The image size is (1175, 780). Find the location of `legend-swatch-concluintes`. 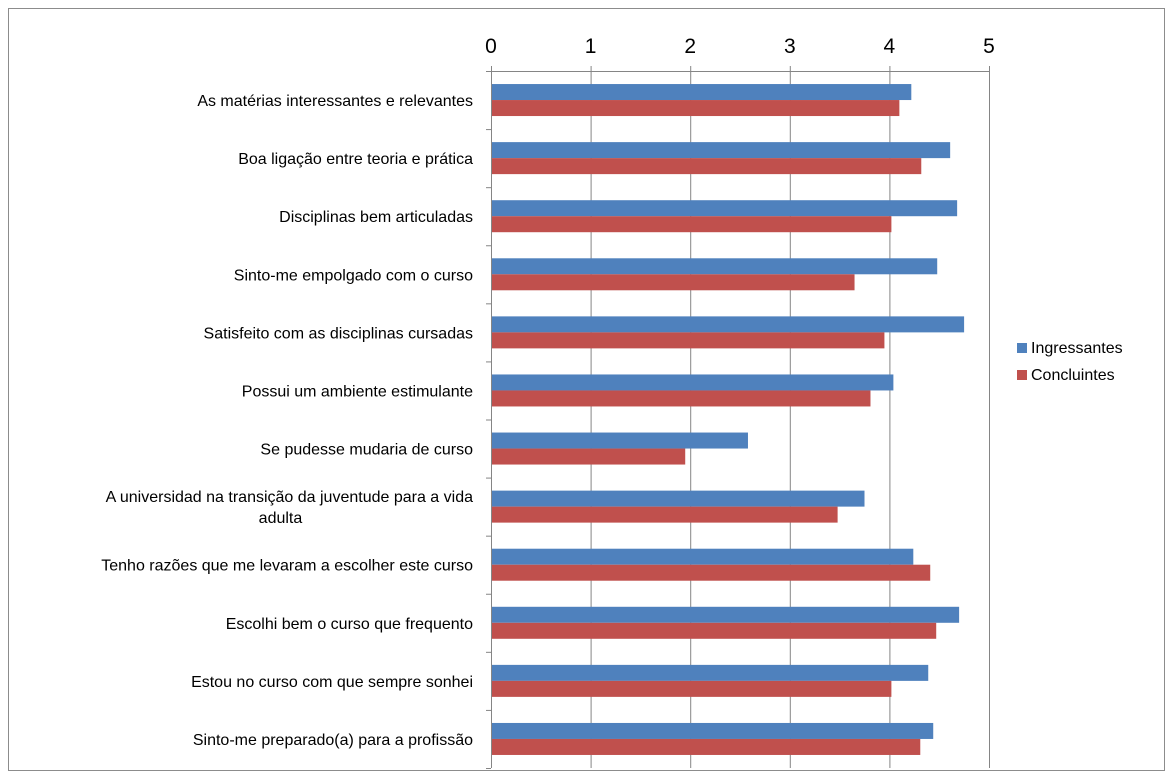

legend-swatch-concluintes is located at coordinates (1022, 375).